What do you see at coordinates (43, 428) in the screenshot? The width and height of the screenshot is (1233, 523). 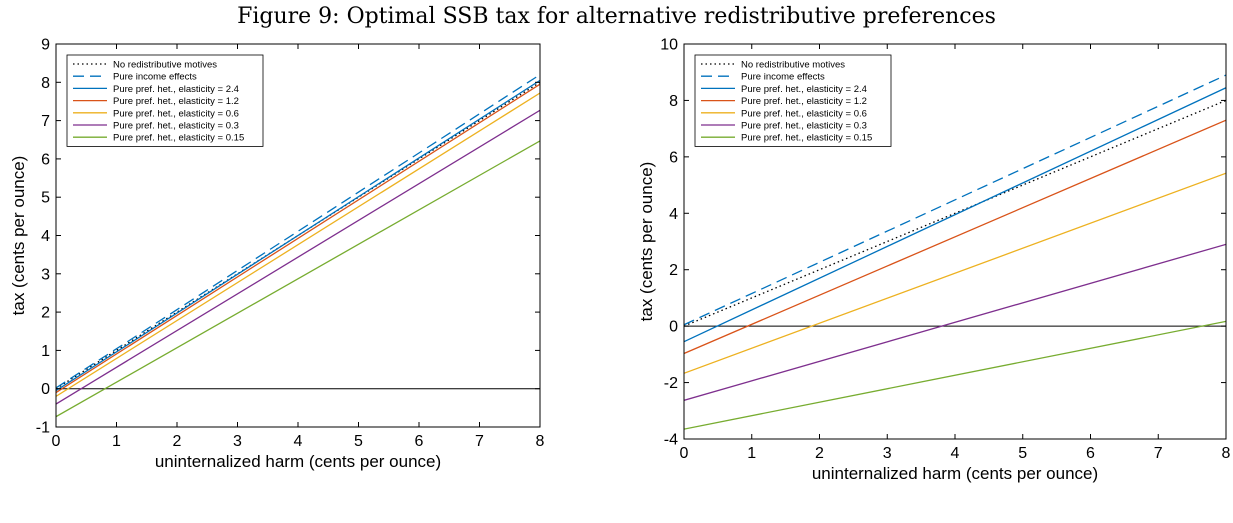 I see `y-tick-label: -1` at bounding box center [43, 428].